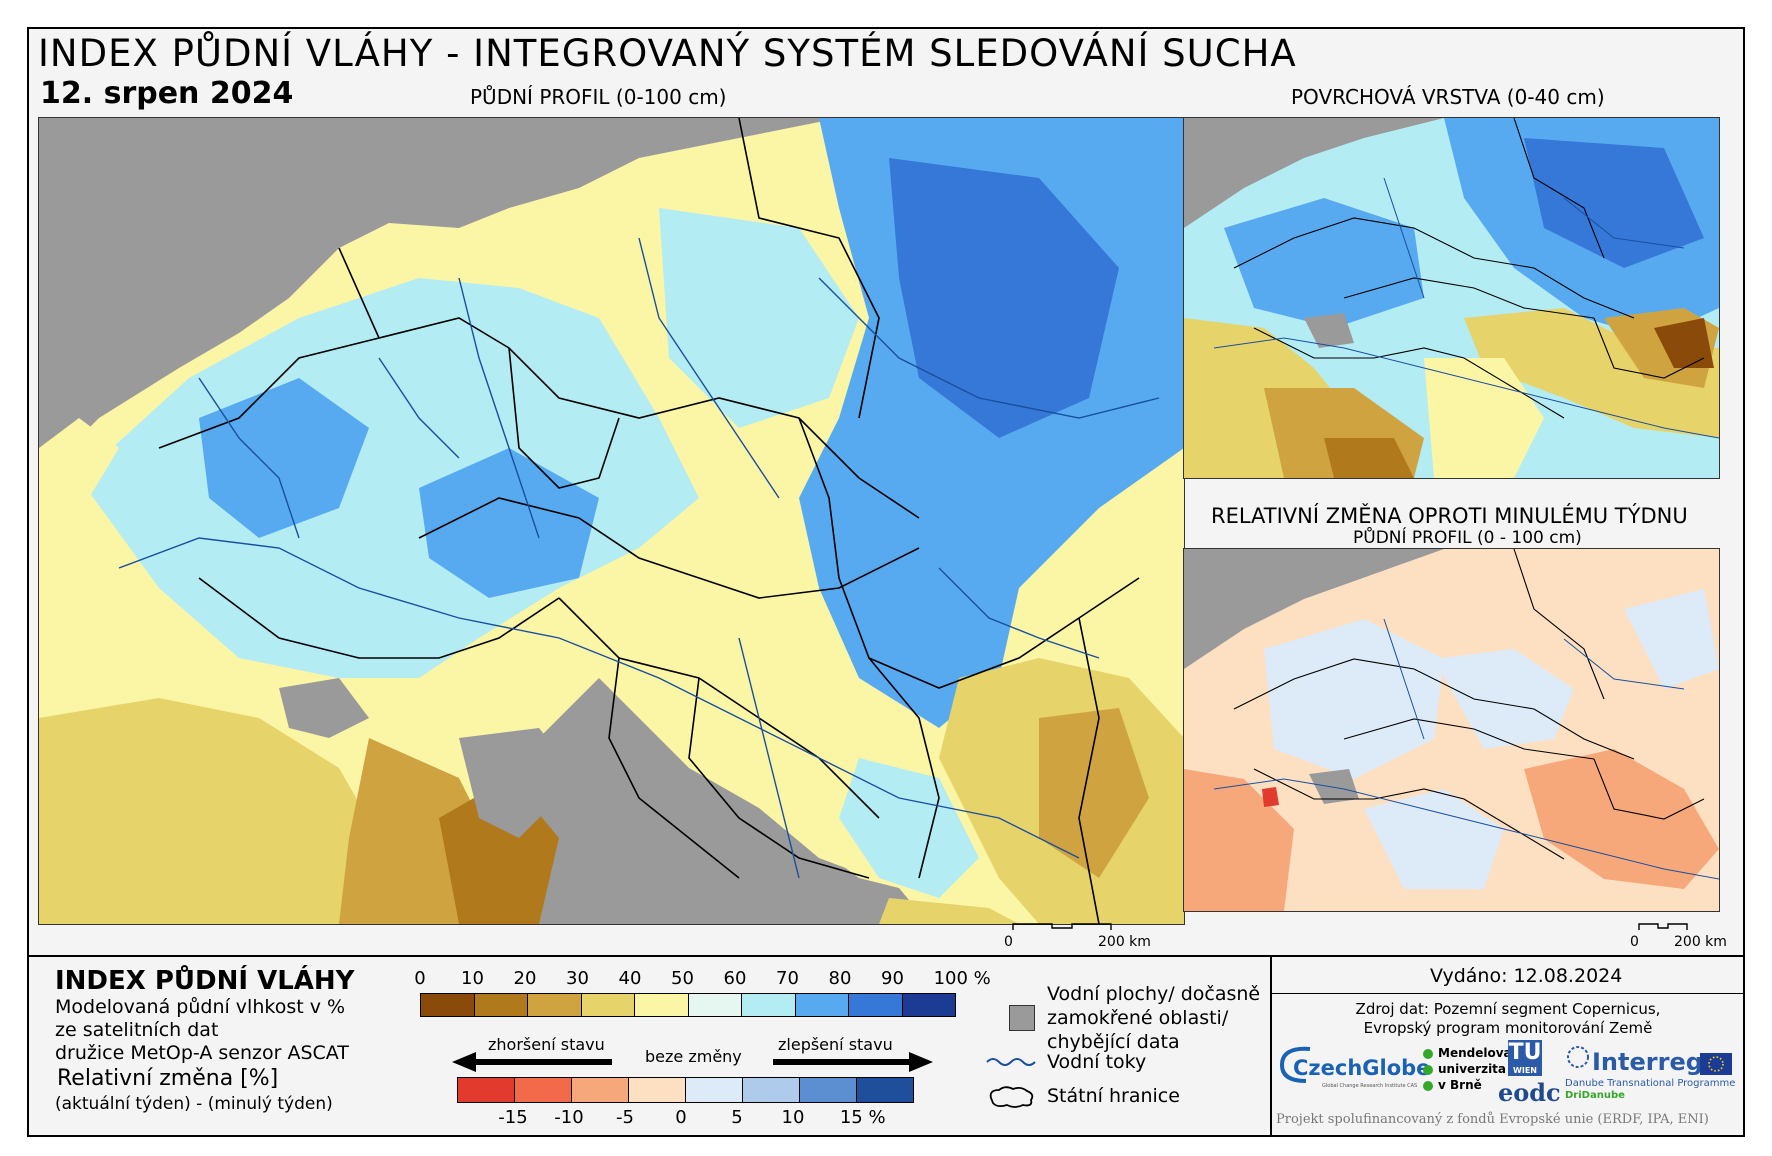 The width and height of the screenshot is (1772, 1156). Describe the element at coordinates (625, 1117) in the screenshot. I see `change-ticks-label: -5` at that location.